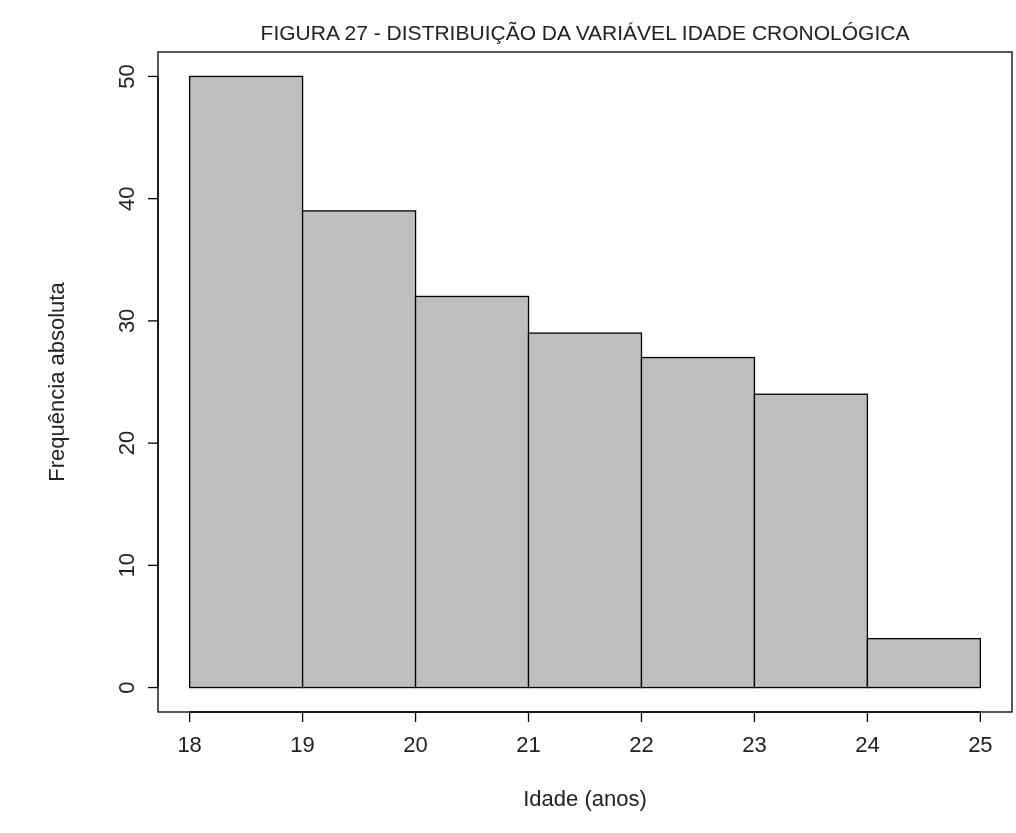 This screenshot has height=833, width=1016. I want to click on chart-title: FIGURA 27 - DISTRIBUIÇÃO DA VARIÁVEL IDADE CRONOLÓGICA, so click(585, 32).